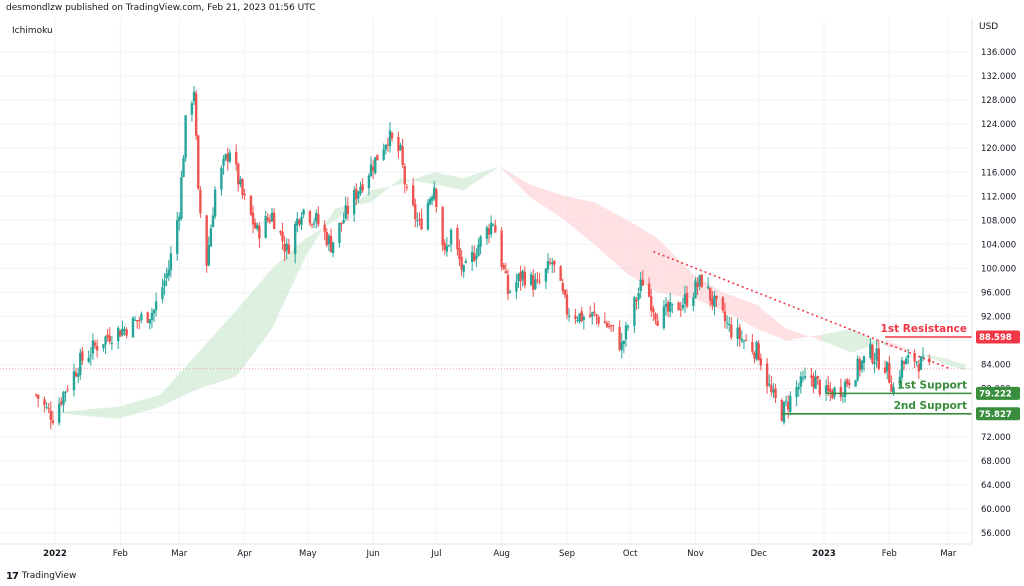 The height and width of the screenshot is (586, 1024). Describe the element at coordinates (924, 329) in the screenshot. I see `level-name: 1st Resistance` at that location.